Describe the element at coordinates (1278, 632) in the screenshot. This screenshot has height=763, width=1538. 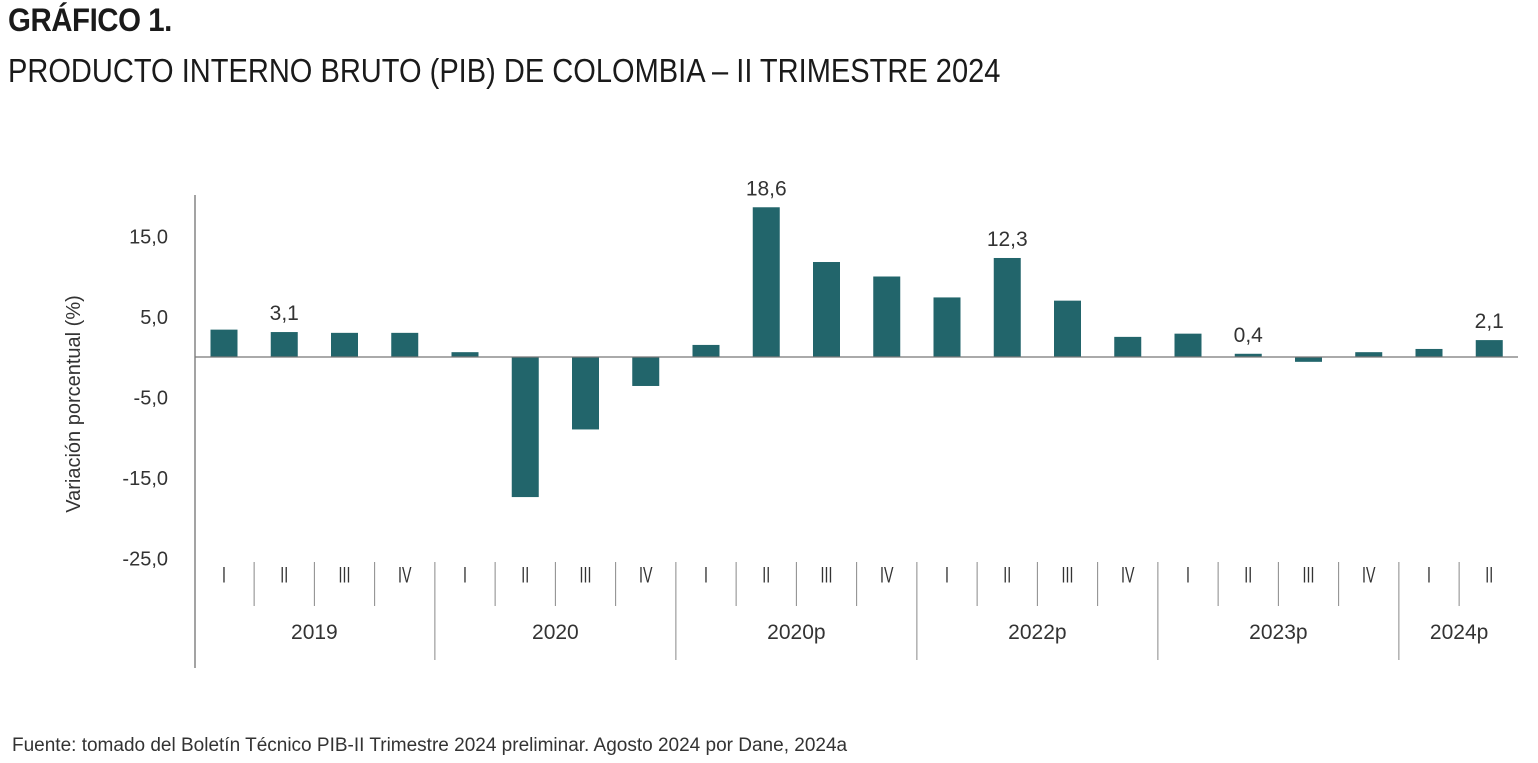
I see `year-label: 2023p` at that location.